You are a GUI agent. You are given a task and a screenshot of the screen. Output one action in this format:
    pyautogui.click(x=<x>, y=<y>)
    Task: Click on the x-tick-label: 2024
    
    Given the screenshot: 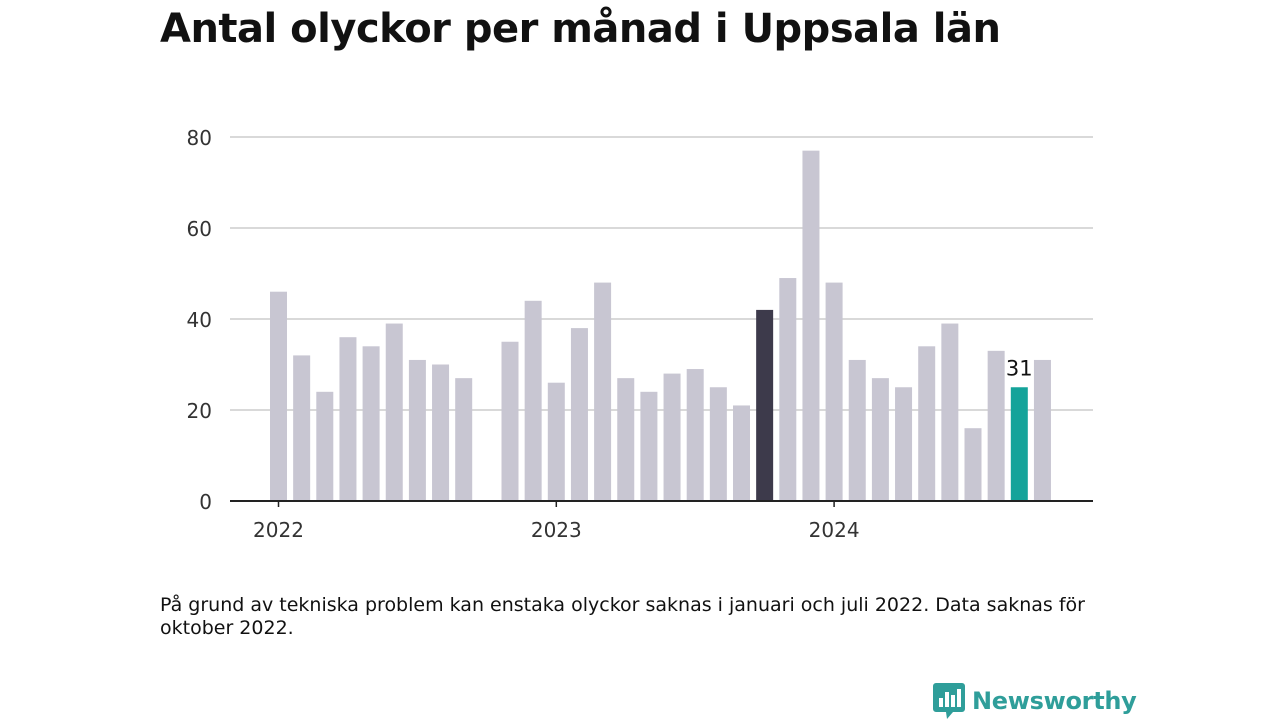 What is the action you would take?
    pyautogui.click(x=834, y=530)
    